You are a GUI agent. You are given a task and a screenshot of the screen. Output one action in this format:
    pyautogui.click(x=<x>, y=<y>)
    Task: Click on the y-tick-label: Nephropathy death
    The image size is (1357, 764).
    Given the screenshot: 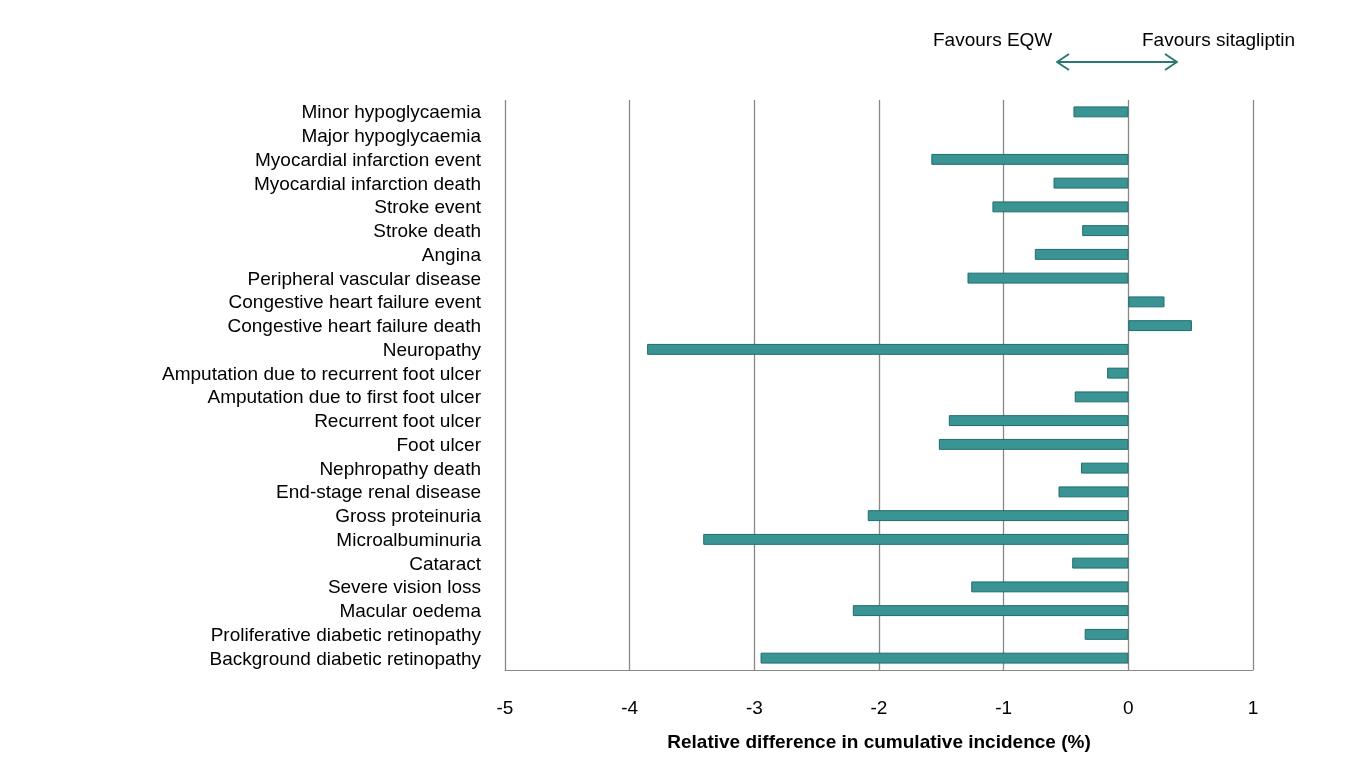 What is the action you would take?
    pyautogui.click(x=400, y=468)
    